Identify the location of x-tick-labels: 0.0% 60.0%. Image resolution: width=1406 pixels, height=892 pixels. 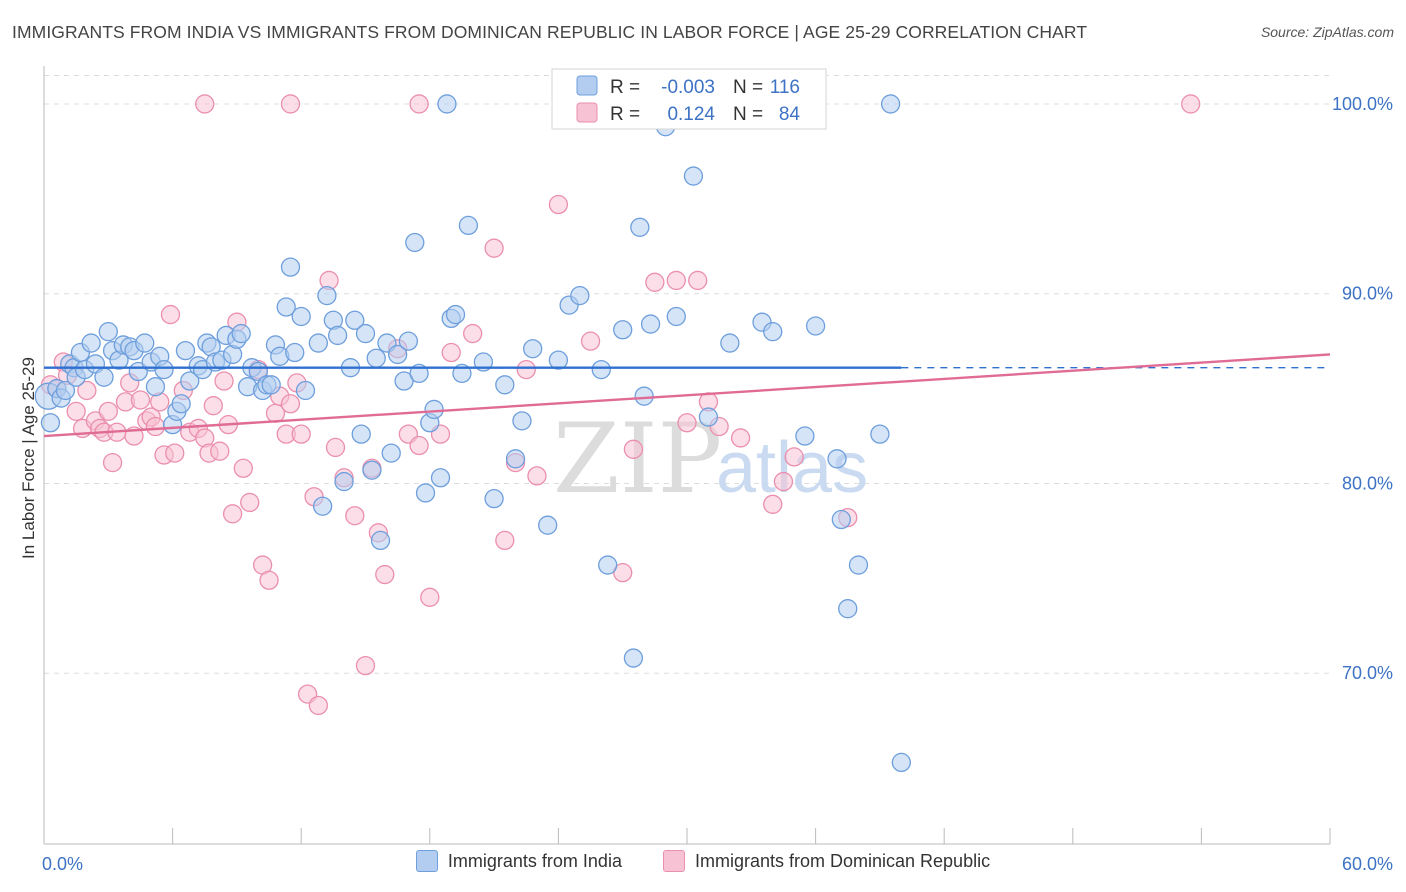
(717, 864).